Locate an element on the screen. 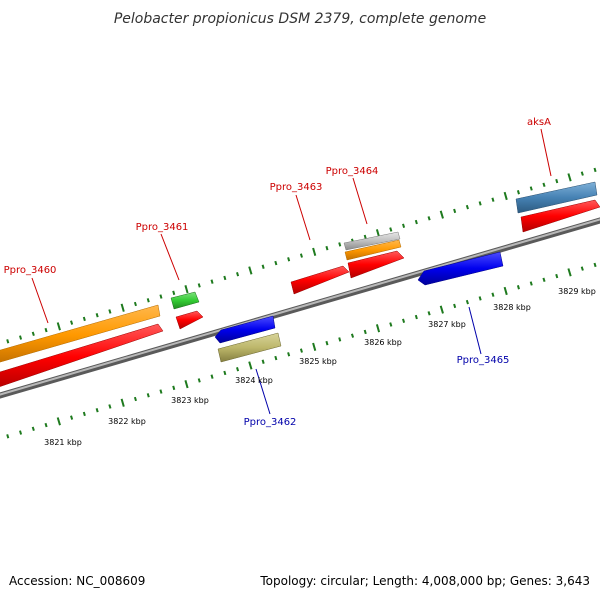  label-ppro-3461: Ppro_3461 is located at coordinates (162, 227).